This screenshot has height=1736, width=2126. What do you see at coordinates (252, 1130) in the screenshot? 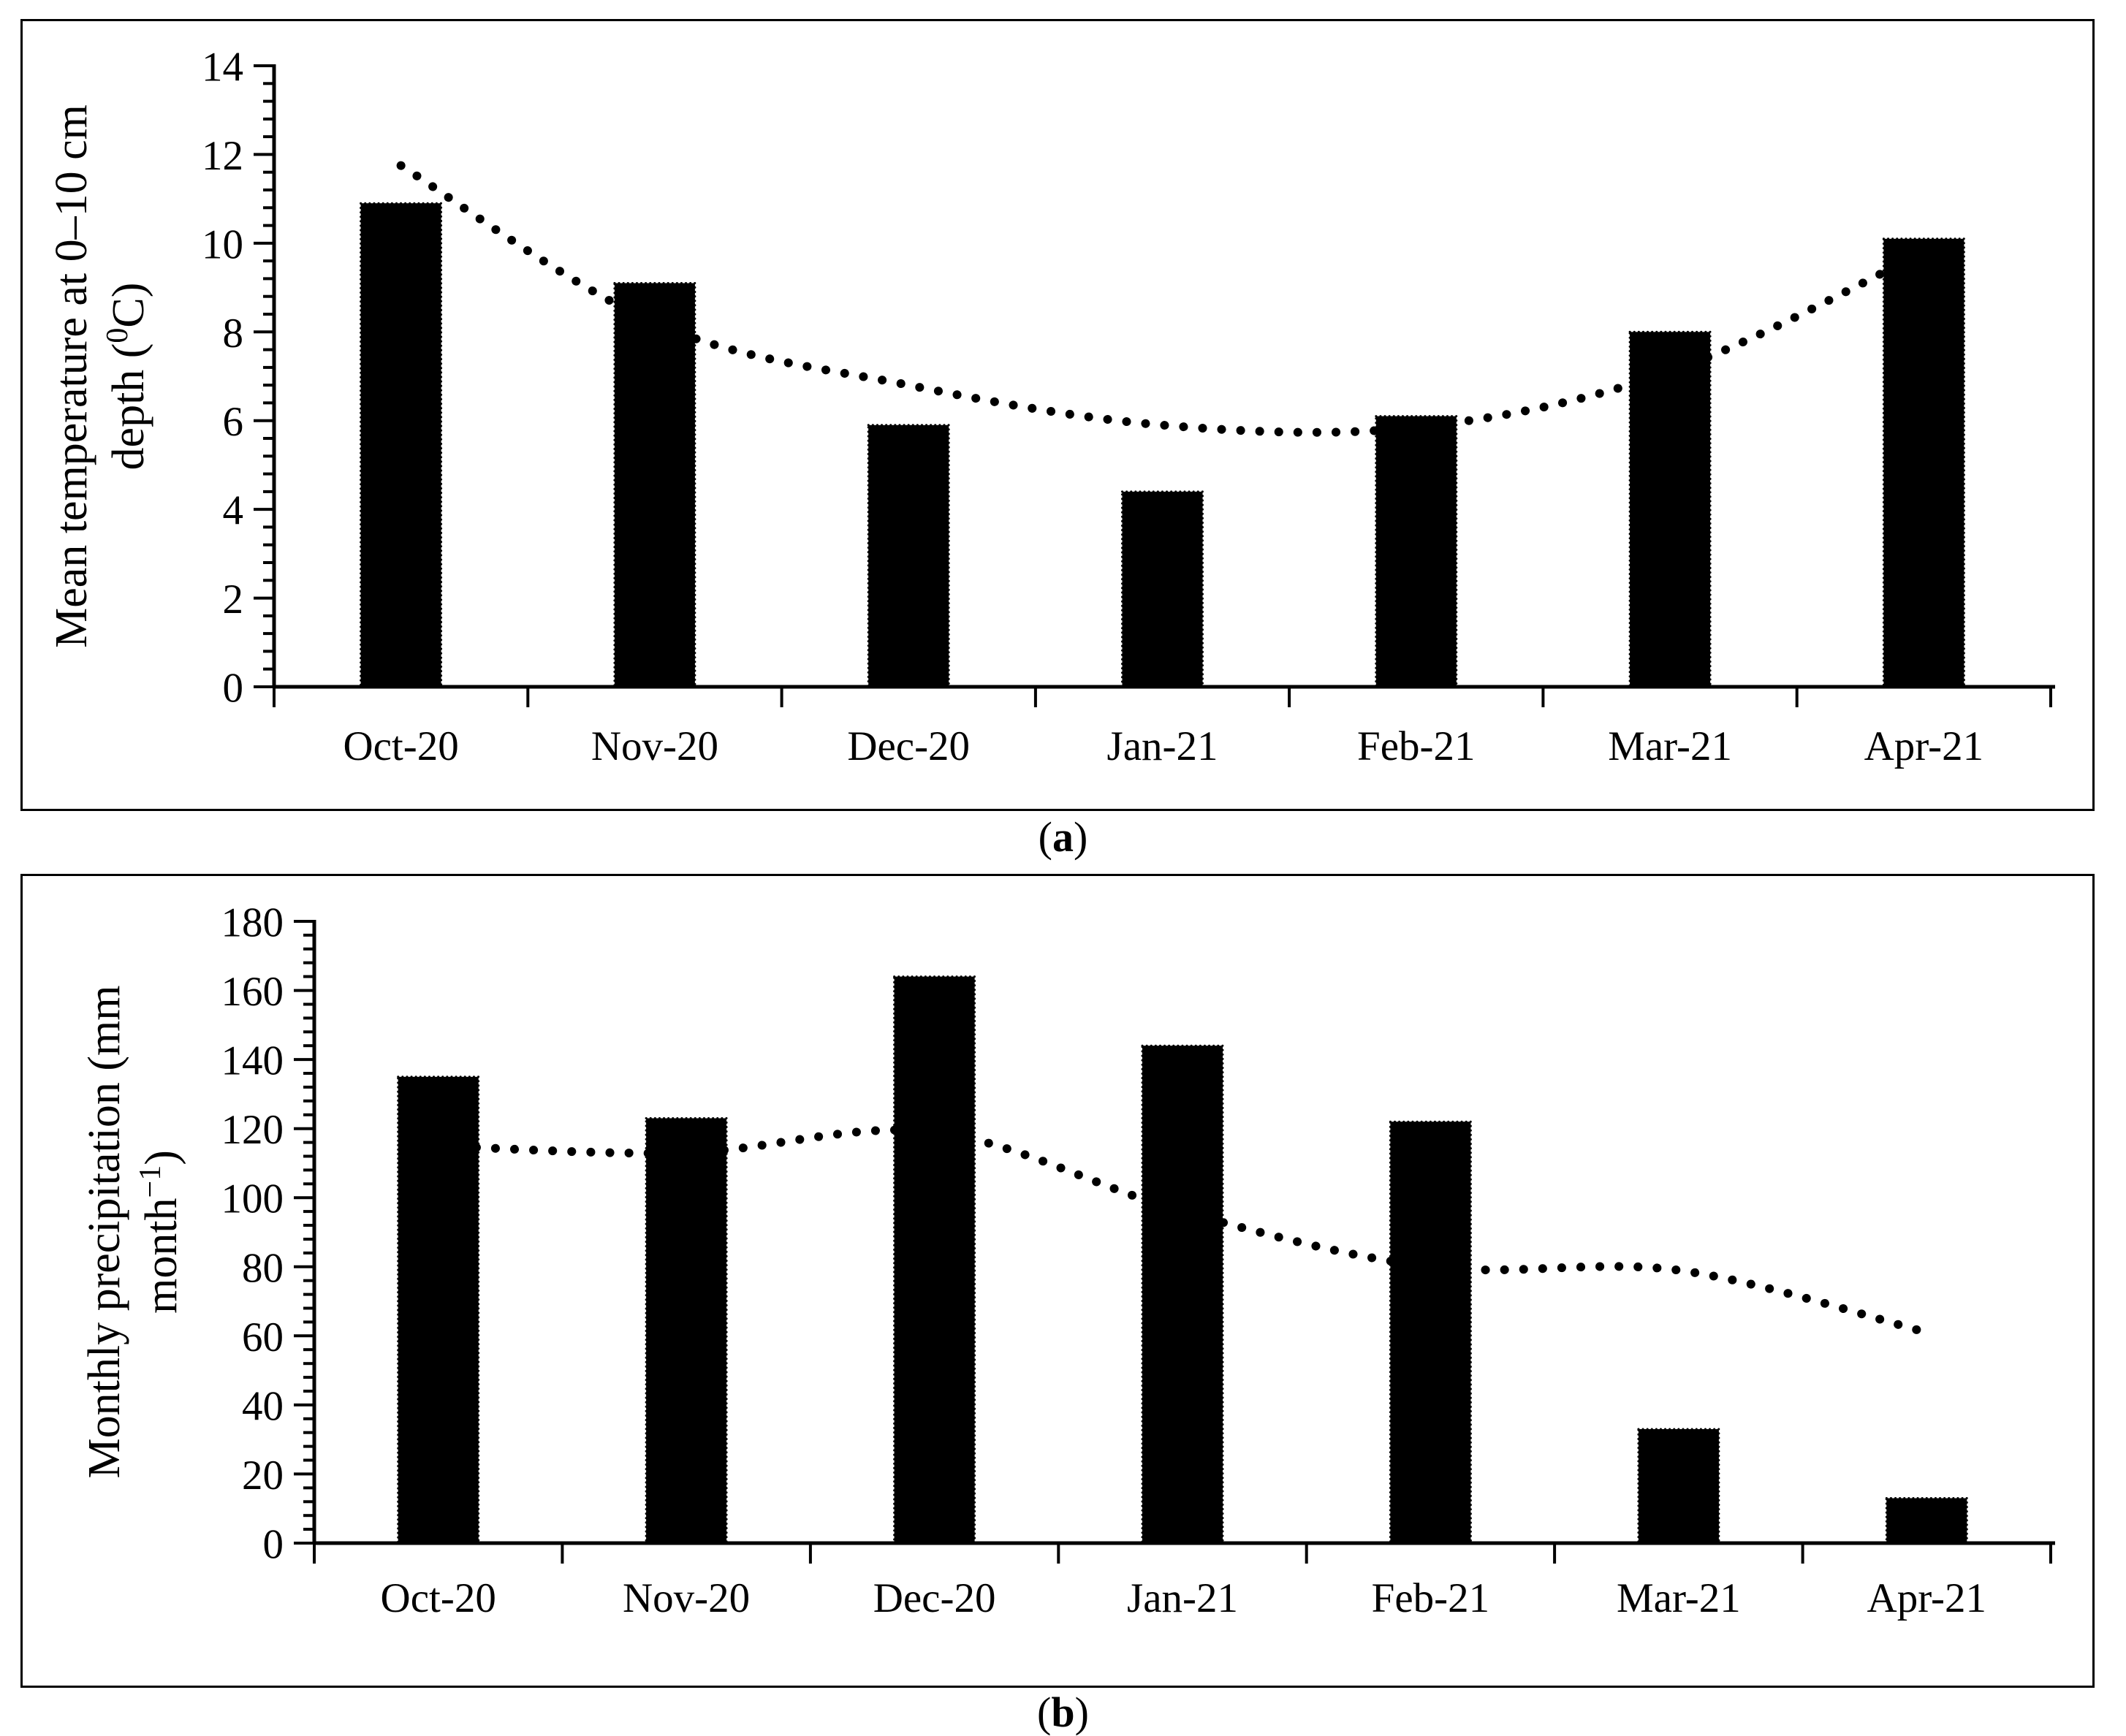
I see `y-tick-label-120: 120` at bounding box center [252, 1130].